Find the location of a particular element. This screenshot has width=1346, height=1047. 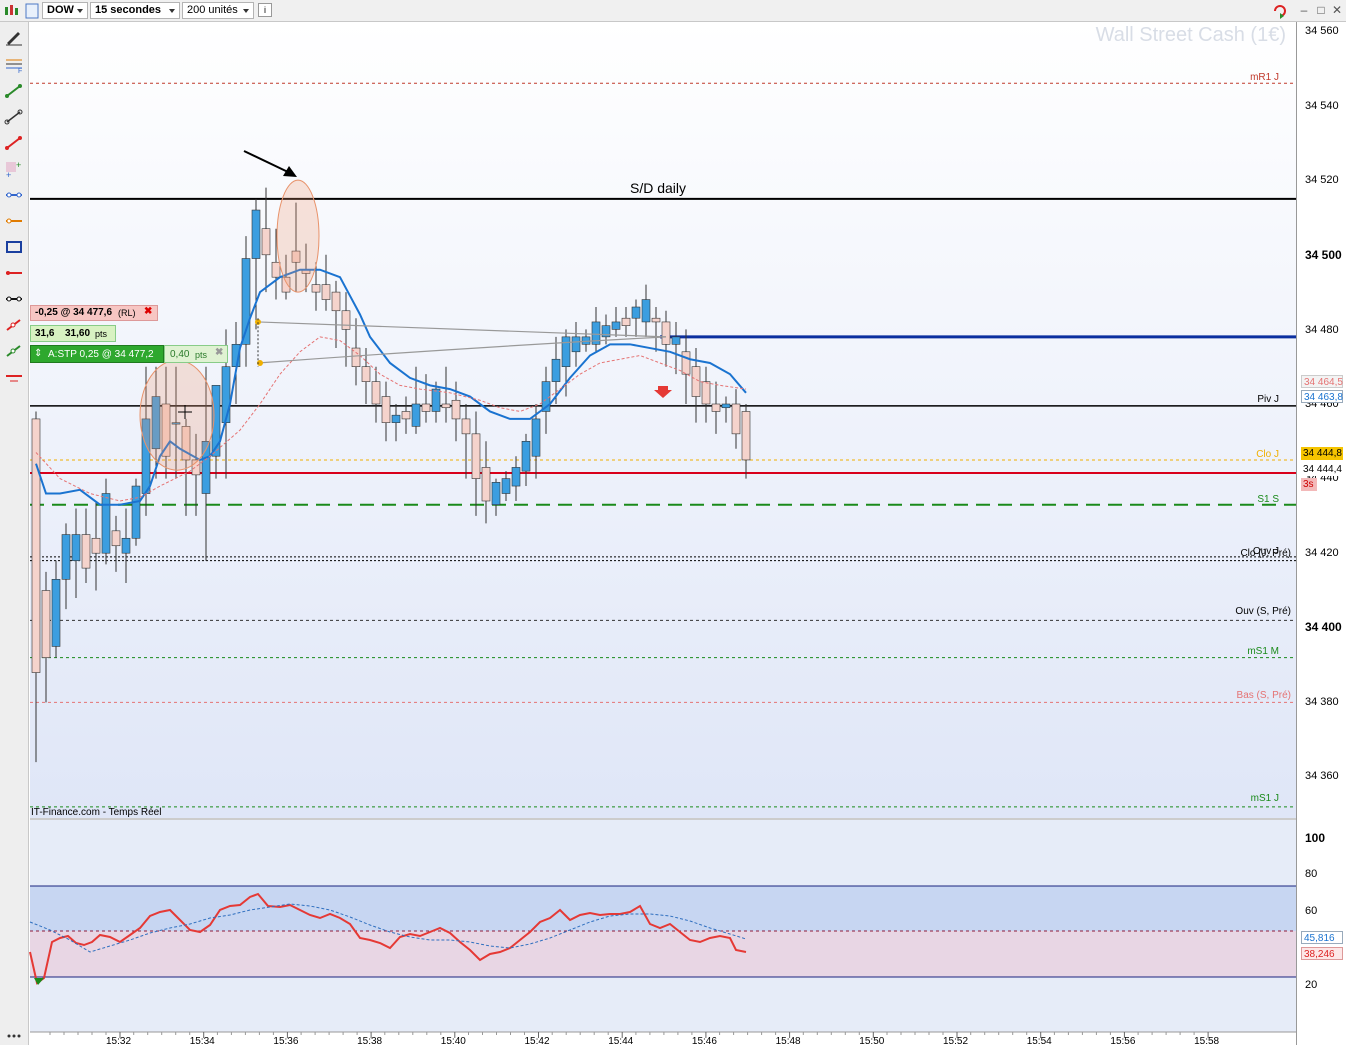

cancel-stop-icon: ✖ is located at coordinates (219, 352).